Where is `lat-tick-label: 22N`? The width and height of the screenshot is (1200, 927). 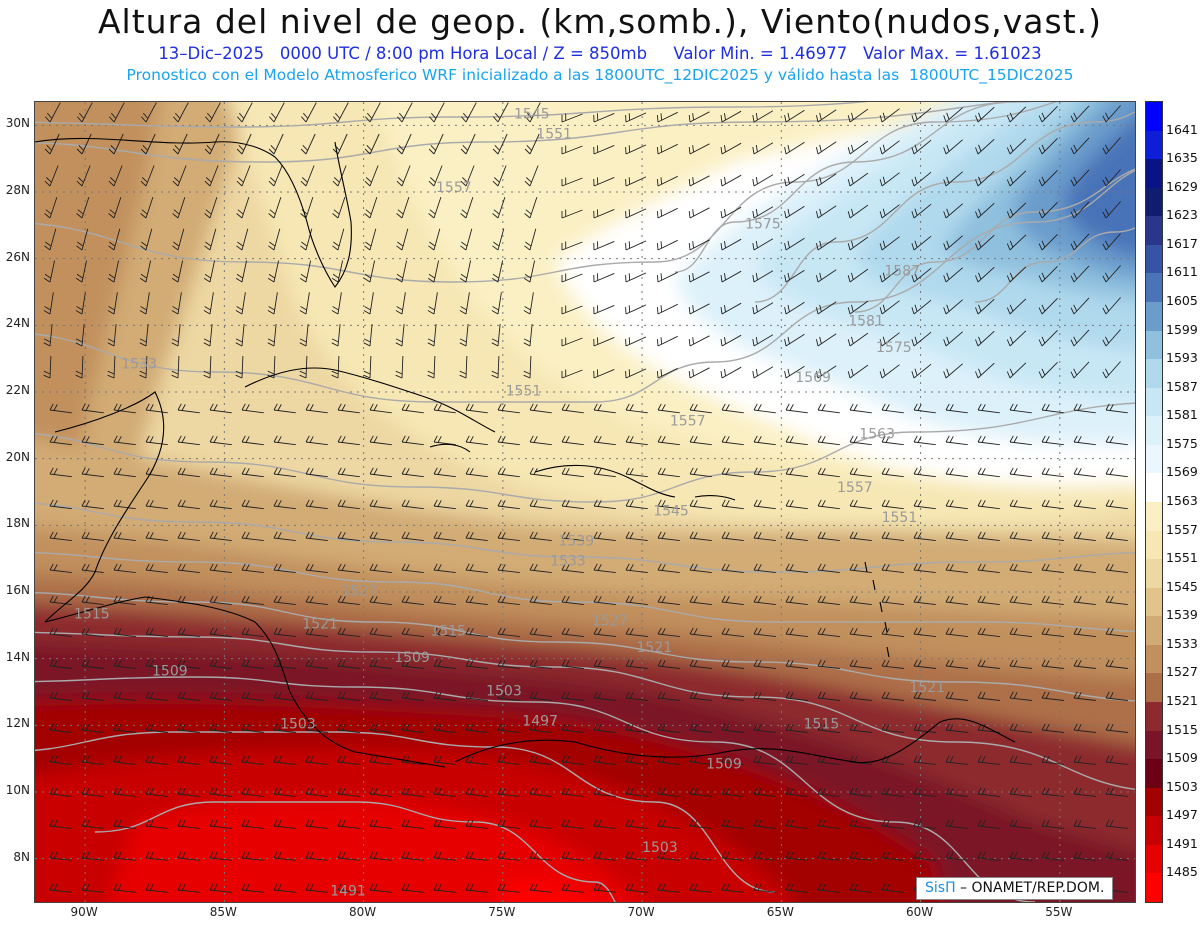 lat-tick-label: 22N is located at coordinates (17, 390).